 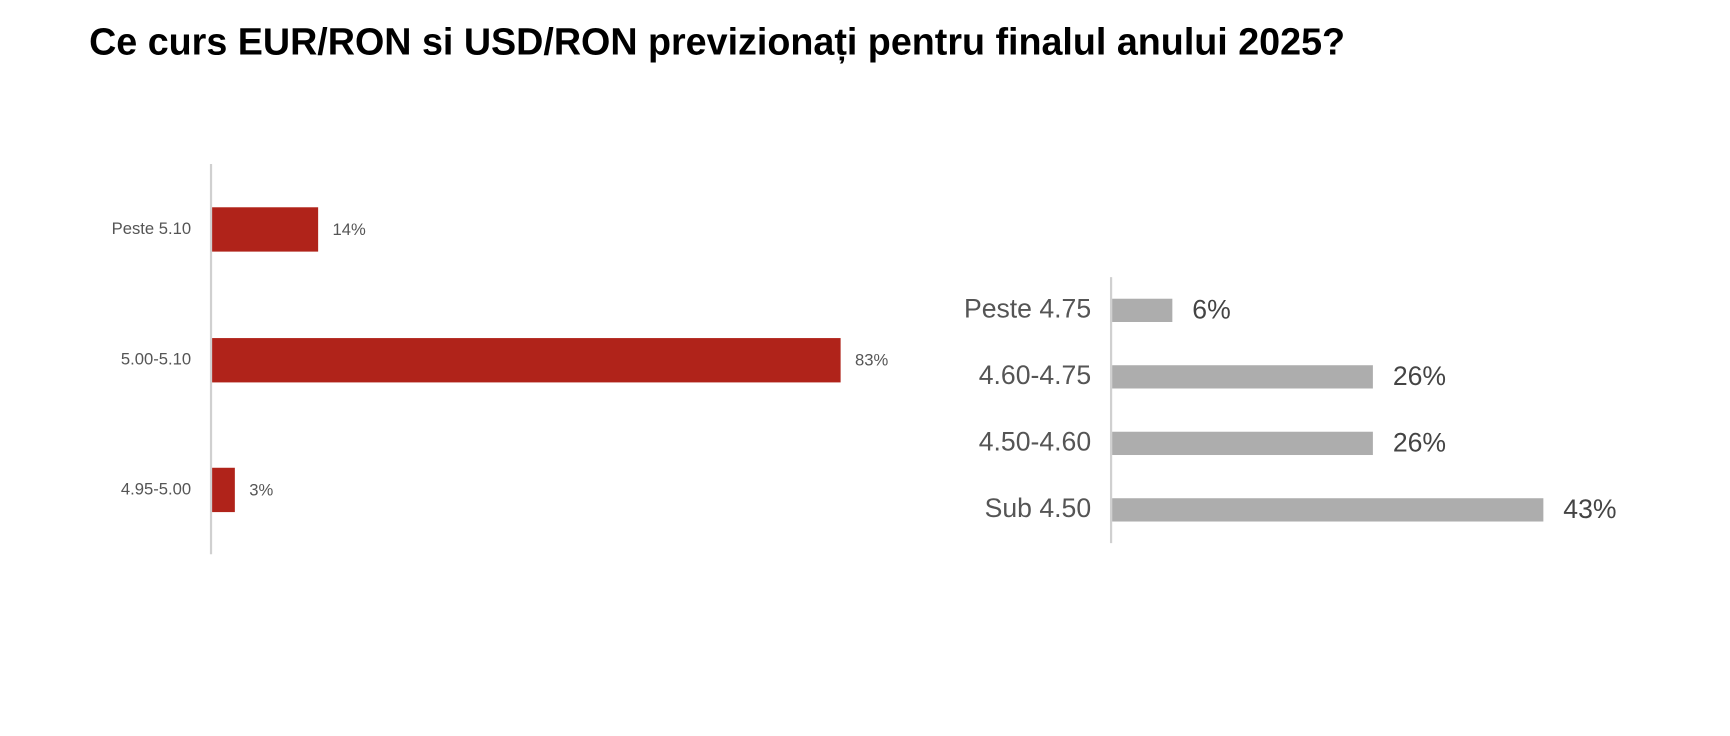 What do you see at coordinates (871, 360) in the screenshot?
I see `value-label: 83%` at bounding box center [871, 360].